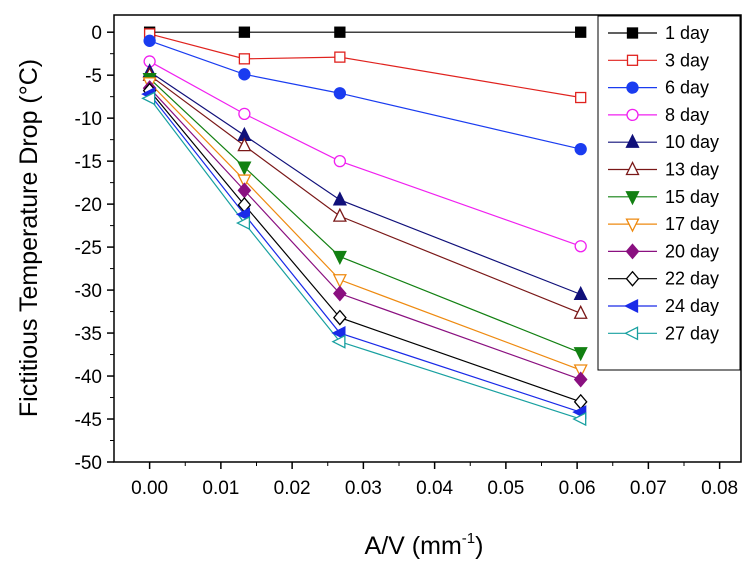 The width and height of the screenshot is (743, 568). Describe the element at coordinates (692, 170) in the screenshot. I see `legend-label: 13 day` at that location.